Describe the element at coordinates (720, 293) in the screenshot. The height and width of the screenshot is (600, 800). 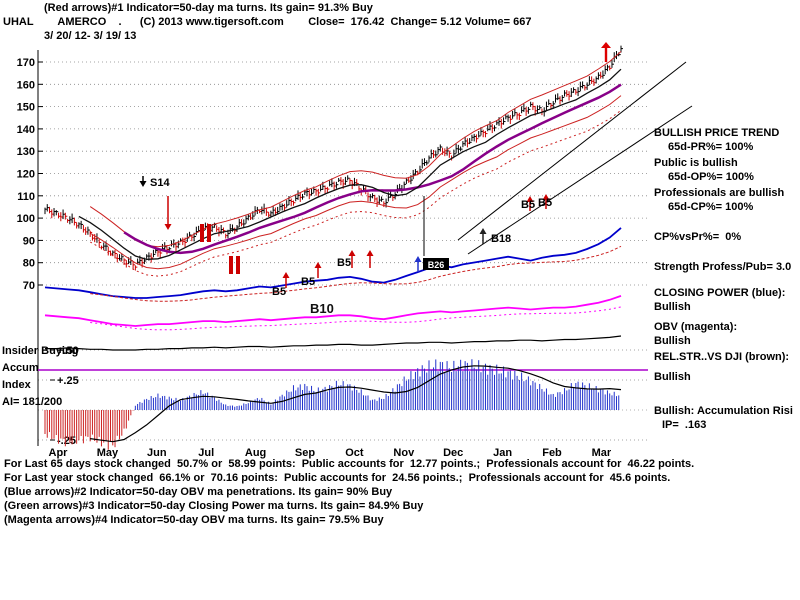
I see `analysis-line-8: CLOSING POWER (blue):` at that location.